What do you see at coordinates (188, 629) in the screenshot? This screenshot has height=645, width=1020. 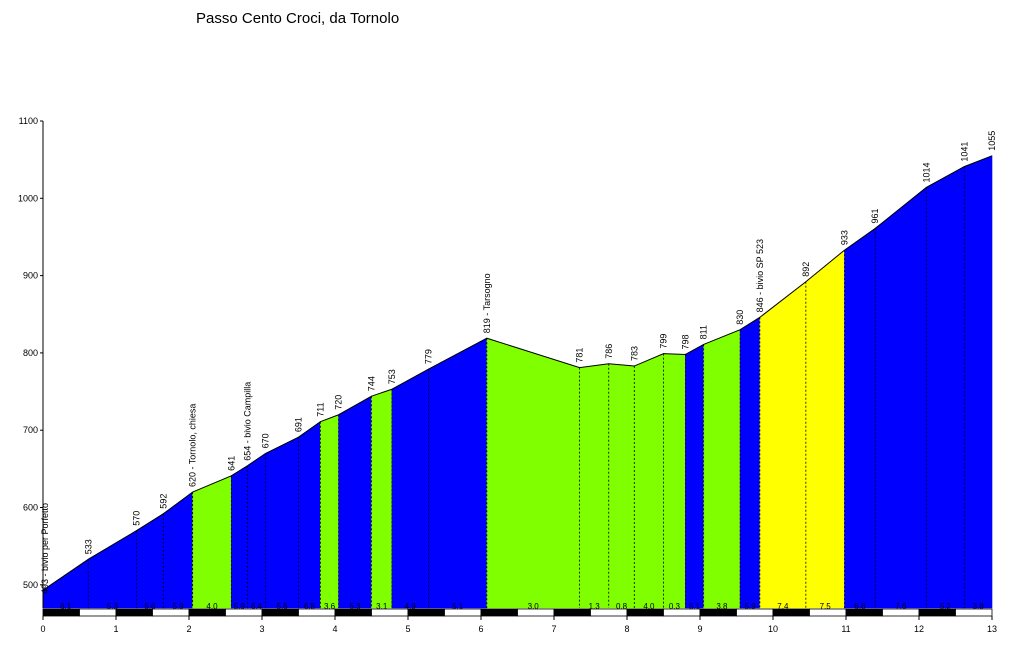 I see `x-tick-label: 2` at bounding box center [188, 629].